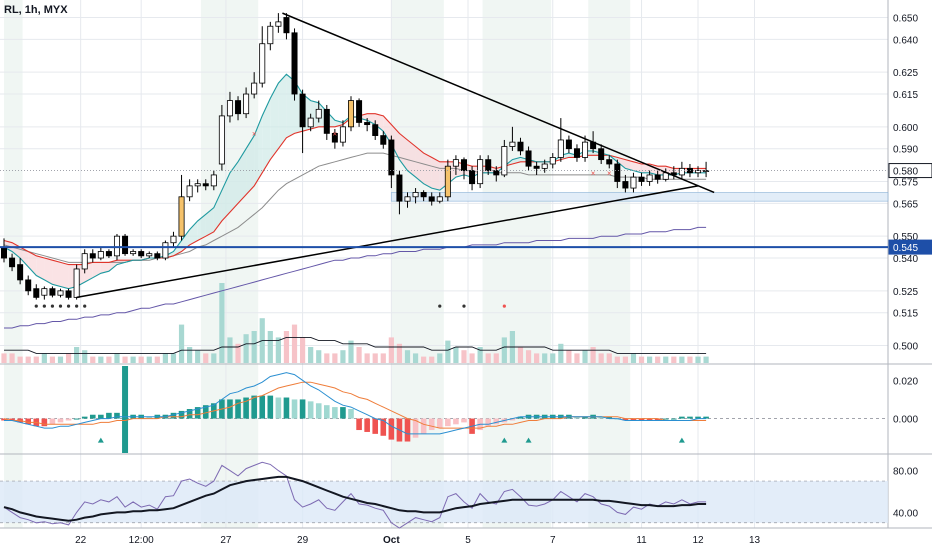 This screenshot has width=932, height=555. Describe the element at coordinates (528, 440) in the screenshot. I see `macd-cross-marker` at that location.